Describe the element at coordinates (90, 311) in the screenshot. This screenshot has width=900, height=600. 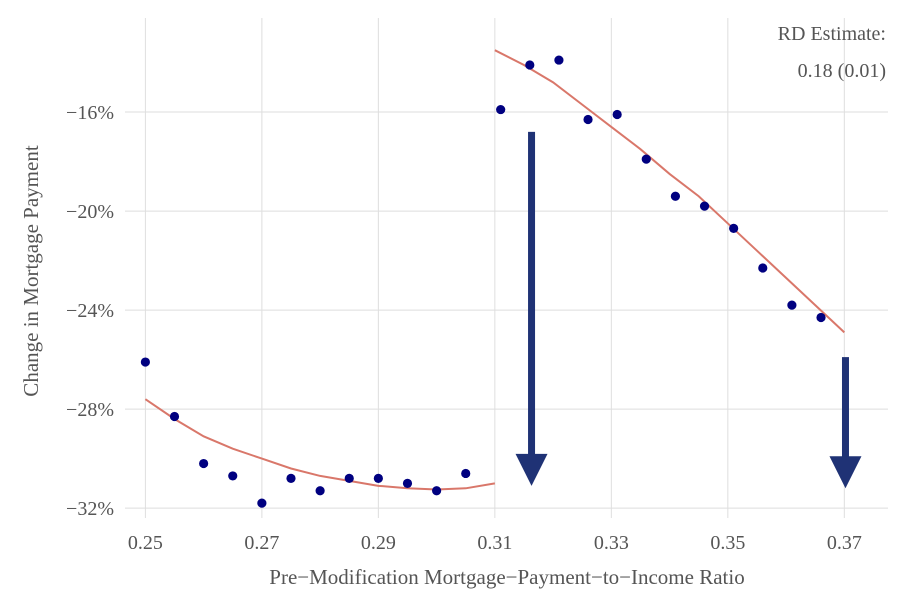
I see `y-tick-label: −24%` at that location.